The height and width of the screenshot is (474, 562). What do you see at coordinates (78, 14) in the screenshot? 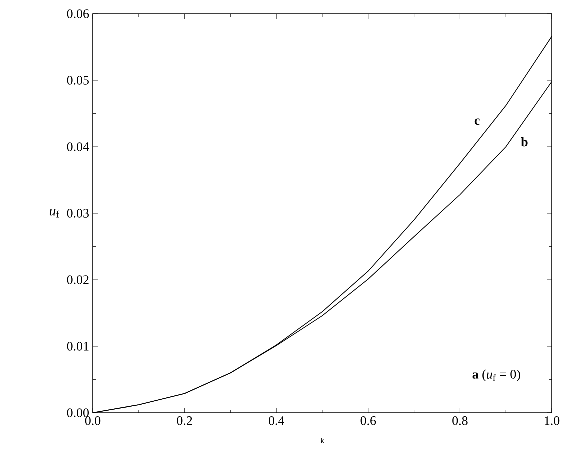
I see `y-tick-label: 0.06` at bounding box center [78, 14].